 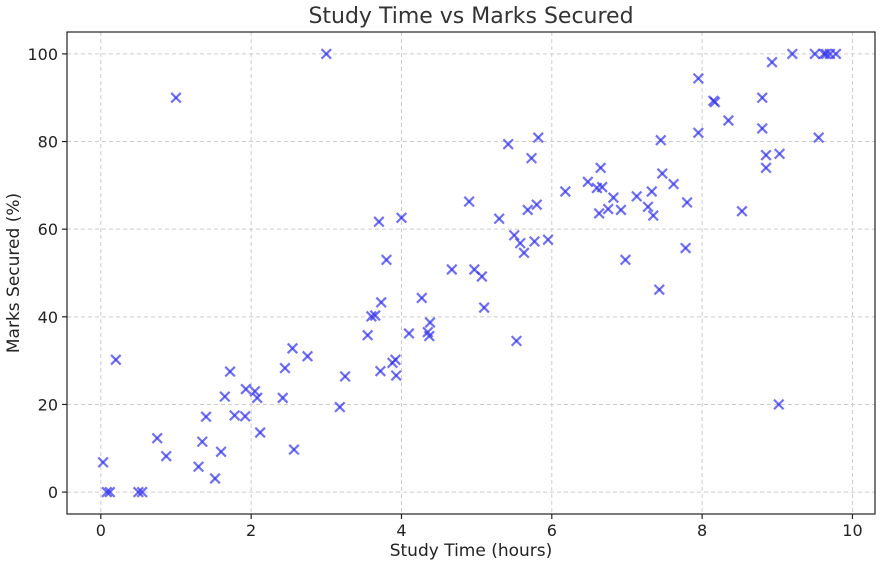 What do you see at coordinates (552, 530) in the screenshot?
I see `x-tick-label: 6` at bounding box center [552, 530].